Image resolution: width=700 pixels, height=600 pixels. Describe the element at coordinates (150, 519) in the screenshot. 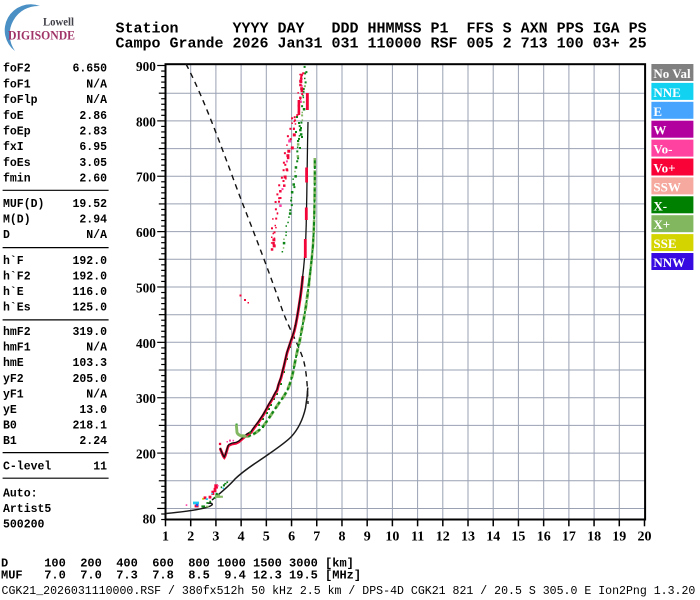

I see `svg-text: 80` at that location.